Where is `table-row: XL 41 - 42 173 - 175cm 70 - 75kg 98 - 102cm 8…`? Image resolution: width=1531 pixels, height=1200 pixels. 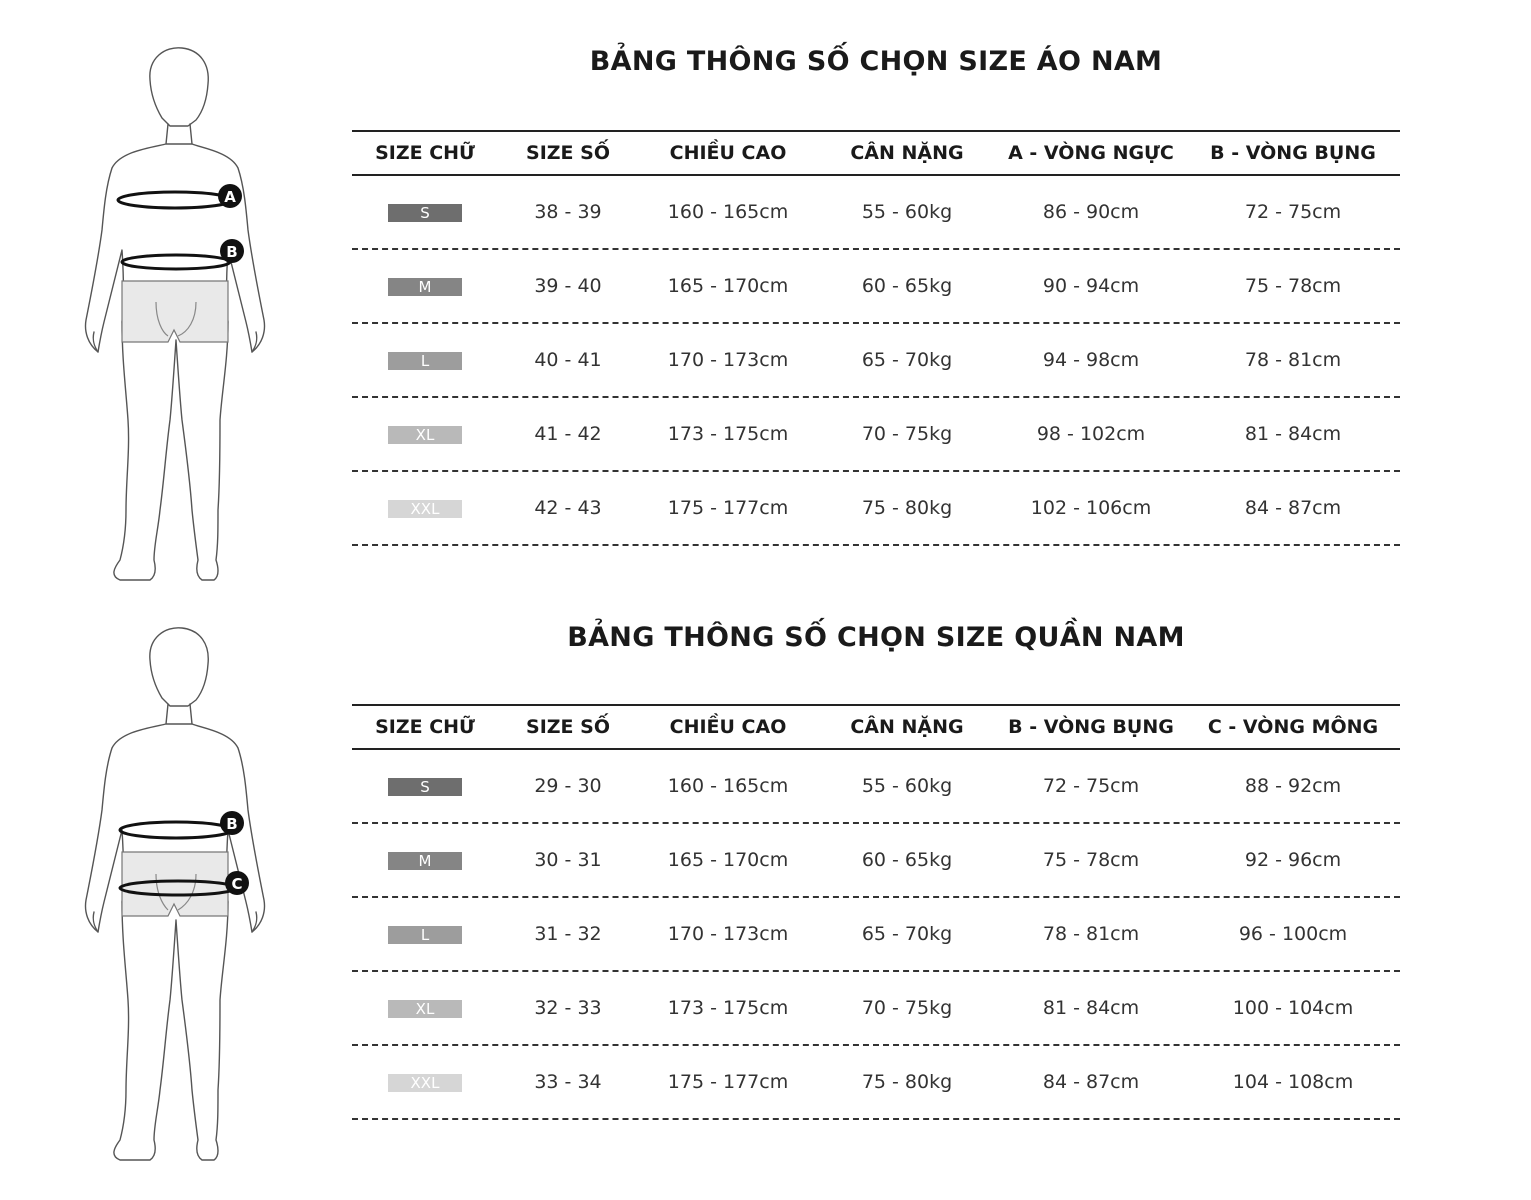
table-row: XL 41 - 42 173 - 175cm 70 - 75kg 98 - 102cm 8… is located at coordinates (876, 435).